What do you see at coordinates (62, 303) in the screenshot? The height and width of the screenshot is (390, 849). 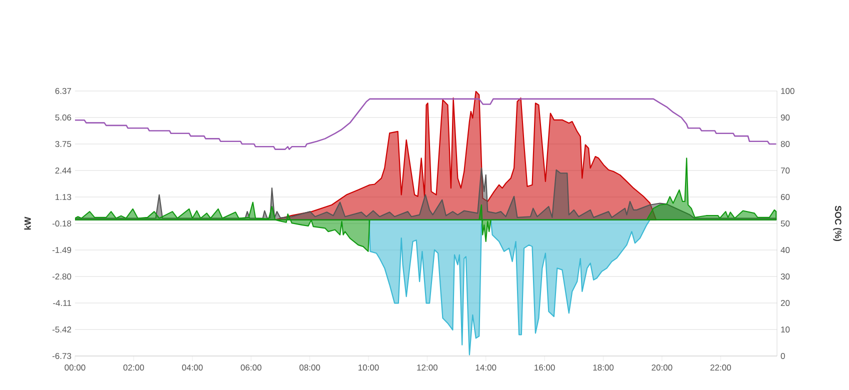 I see `y-tick-label: -4.11` at bounding box center [62, 303].